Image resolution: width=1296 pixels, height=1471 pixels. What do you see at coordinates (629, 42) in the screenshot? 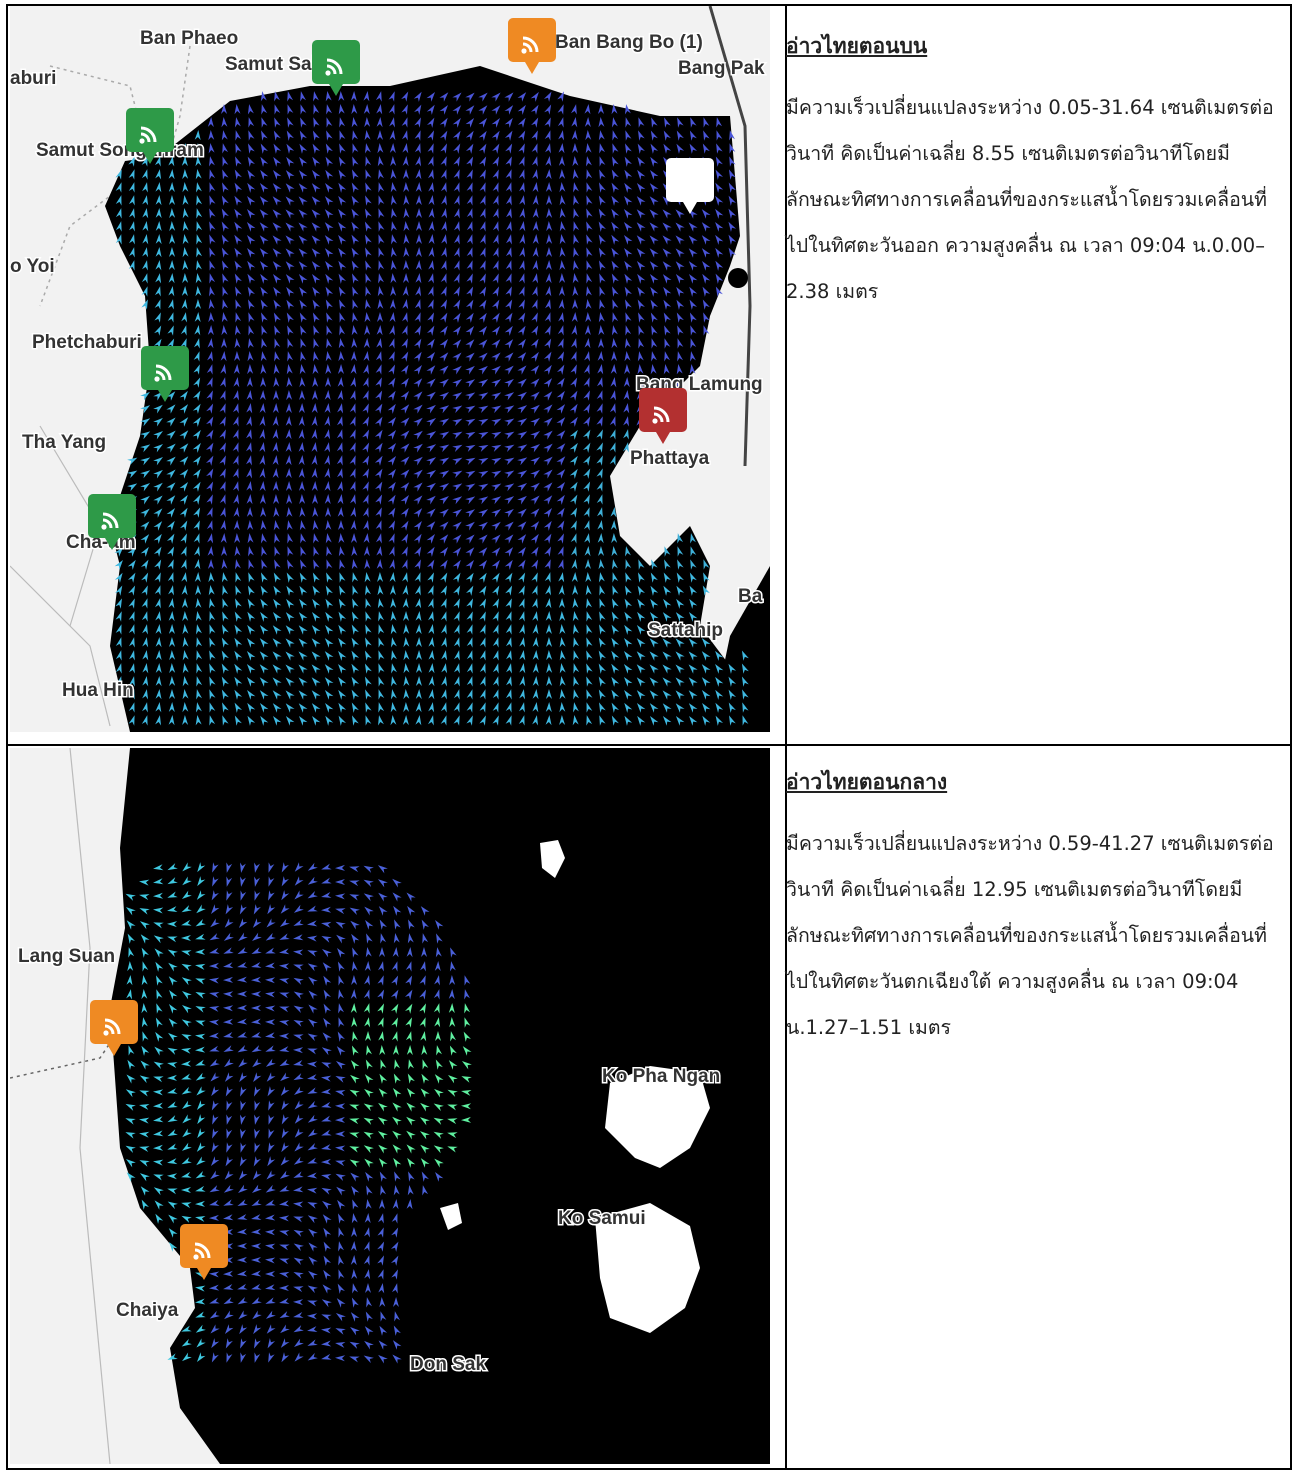
I see `place-label: Ban Bang Bo (1)` at bounding box center [629, 42].